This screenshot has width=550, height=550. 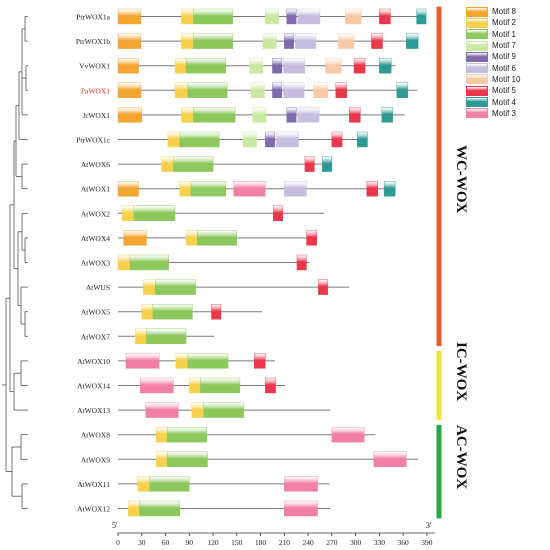 I want to click on axis-tick-label: 120, so click(x=213, y=542).